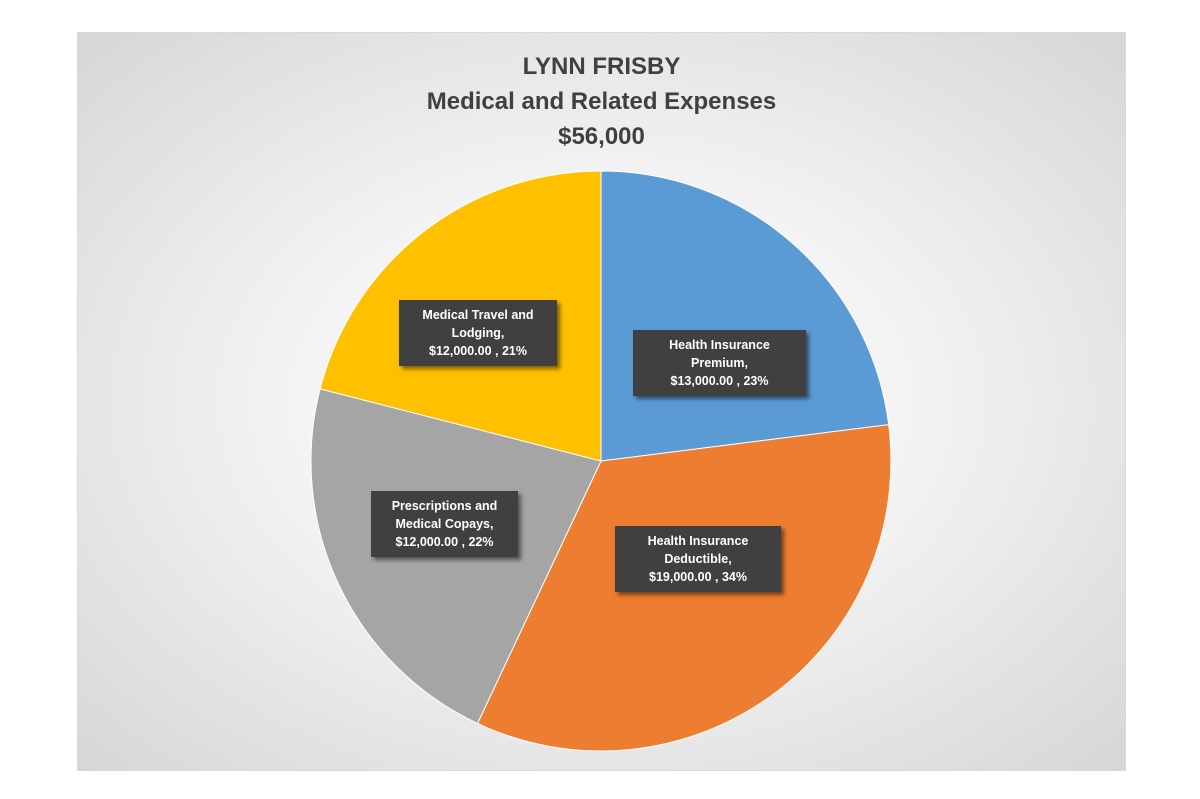 This screenshot has width=1200, height=799. What do you see at coordinates (745, 316) in the screenshot?
I see `pie-slice-premium` at bounding box center [745, 316].